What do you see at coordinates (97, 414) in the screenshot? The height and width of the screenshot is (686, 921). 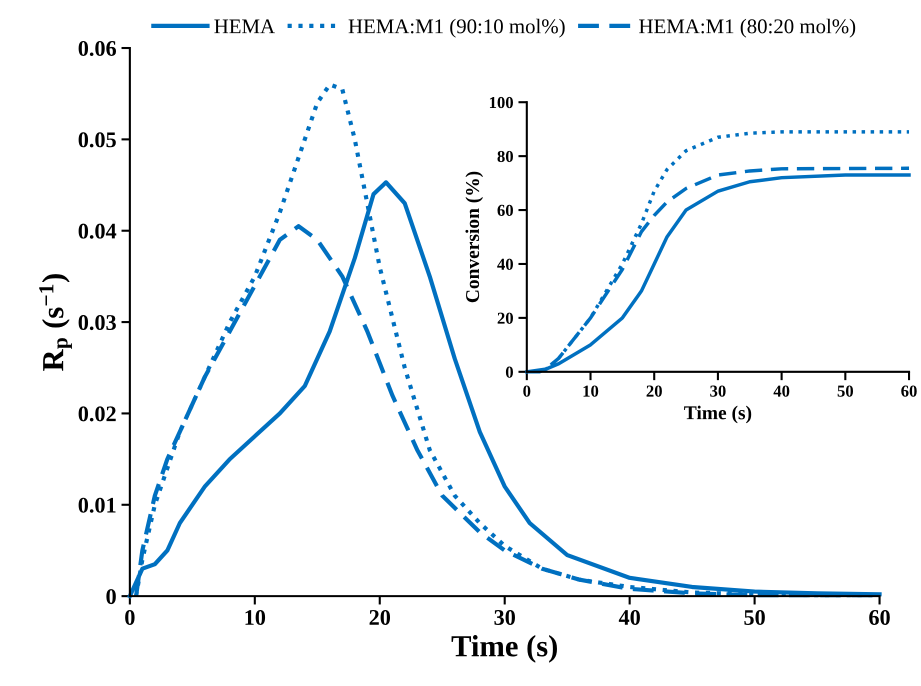 I see `y-tick-label: 0.02` at bounding box center [97, 414].